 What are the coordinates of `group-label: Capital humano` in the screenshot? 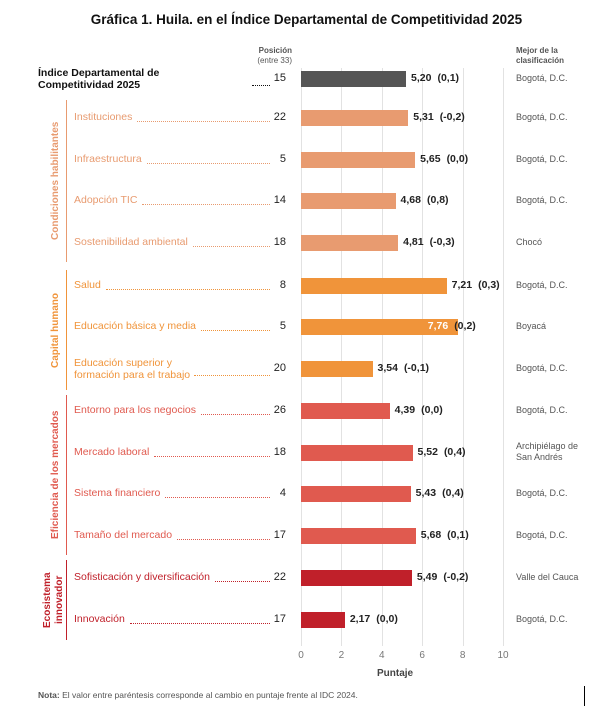 It's located at (55, 330).